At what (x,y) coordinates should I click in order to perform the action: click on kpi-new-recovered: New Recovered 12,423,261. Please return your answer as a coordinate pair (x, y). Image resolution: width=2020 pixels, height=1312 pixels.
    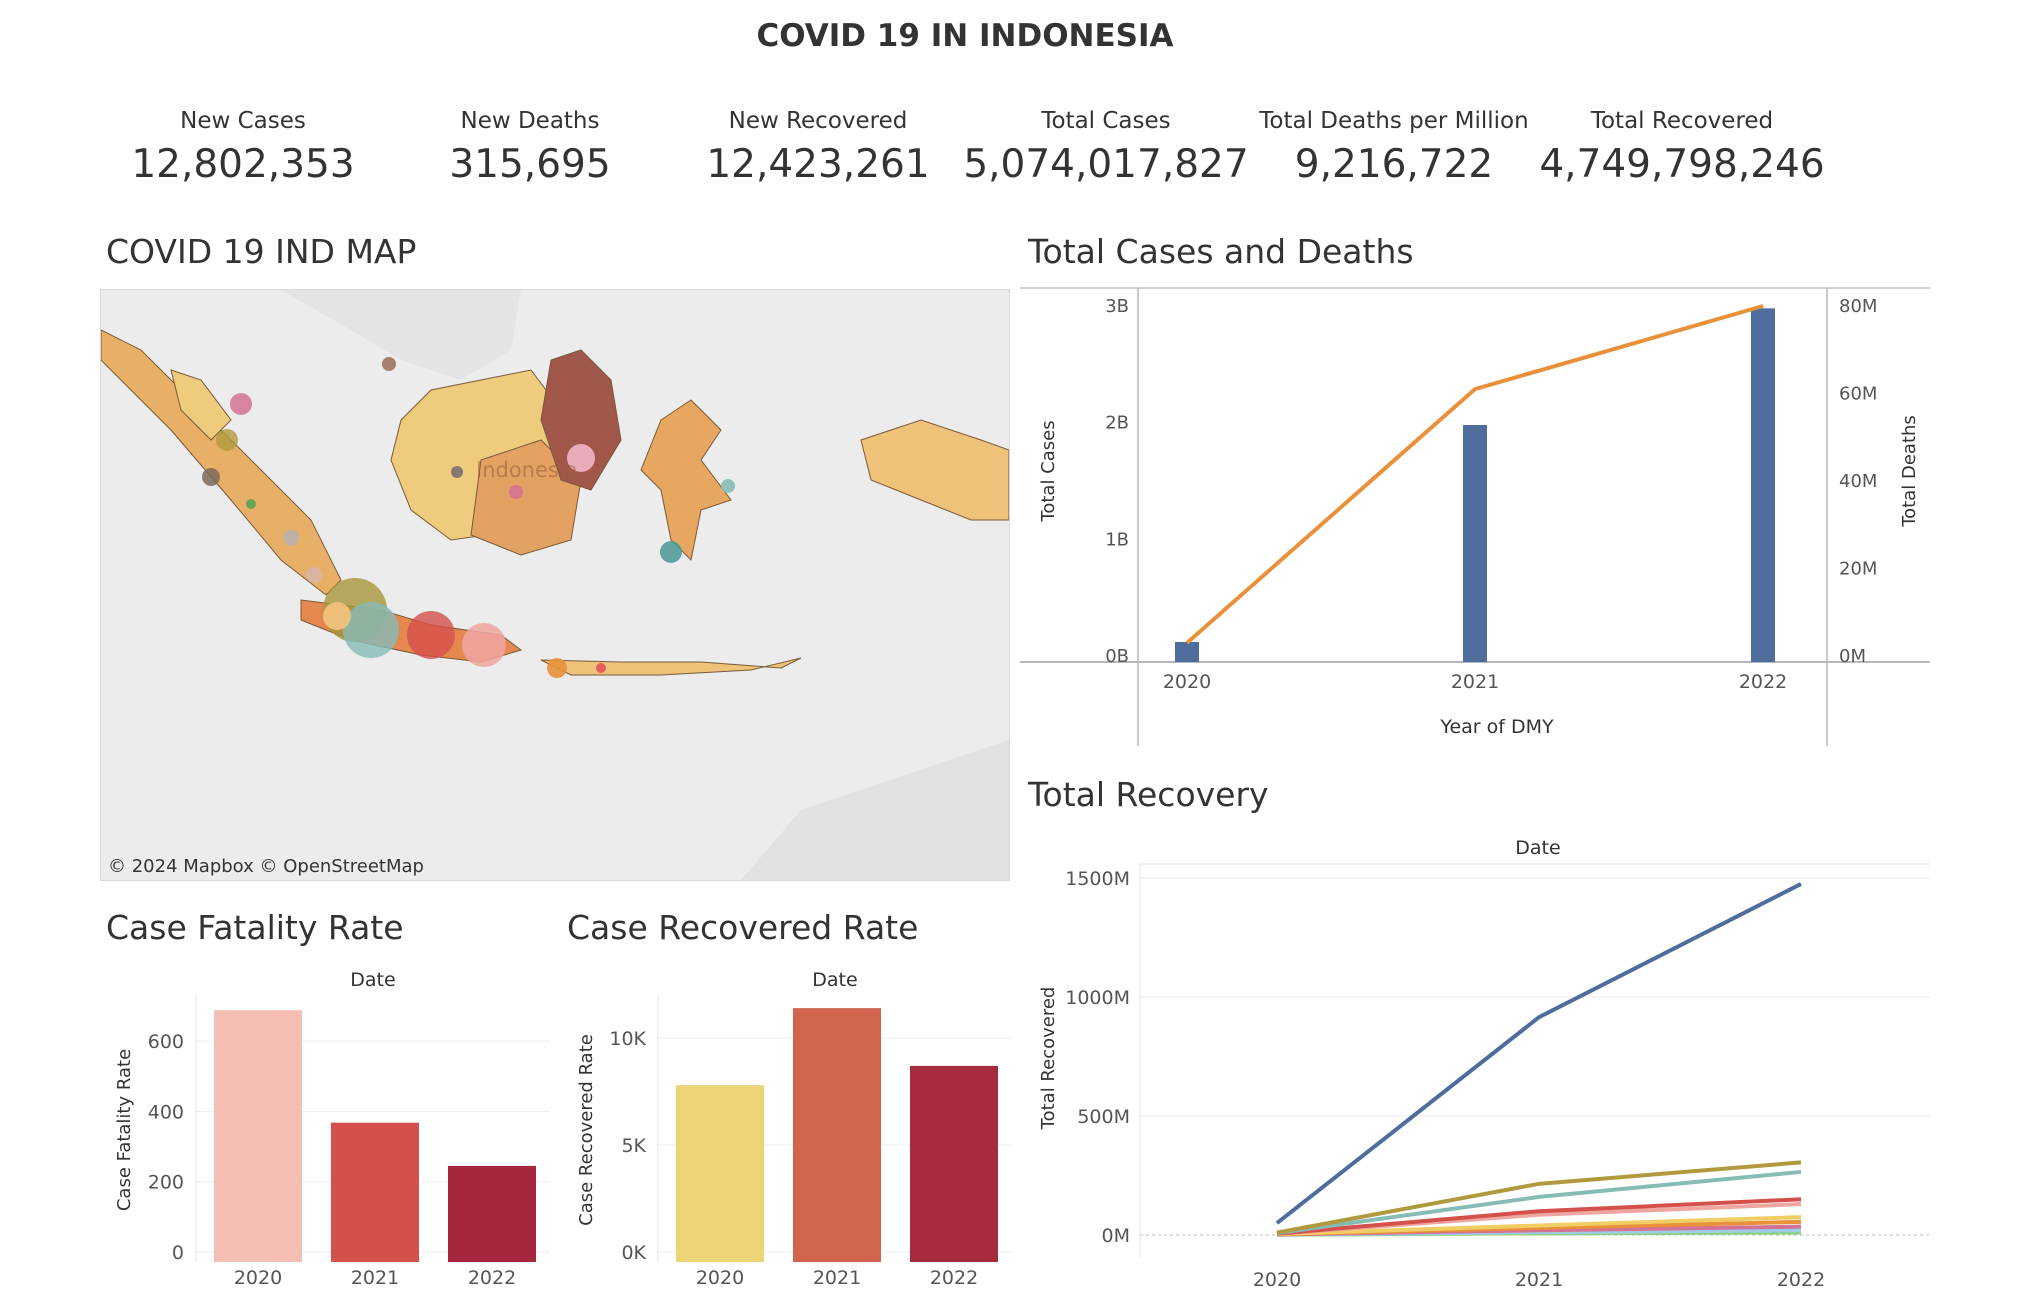
    Looking at the image, I should click on (818, 147).